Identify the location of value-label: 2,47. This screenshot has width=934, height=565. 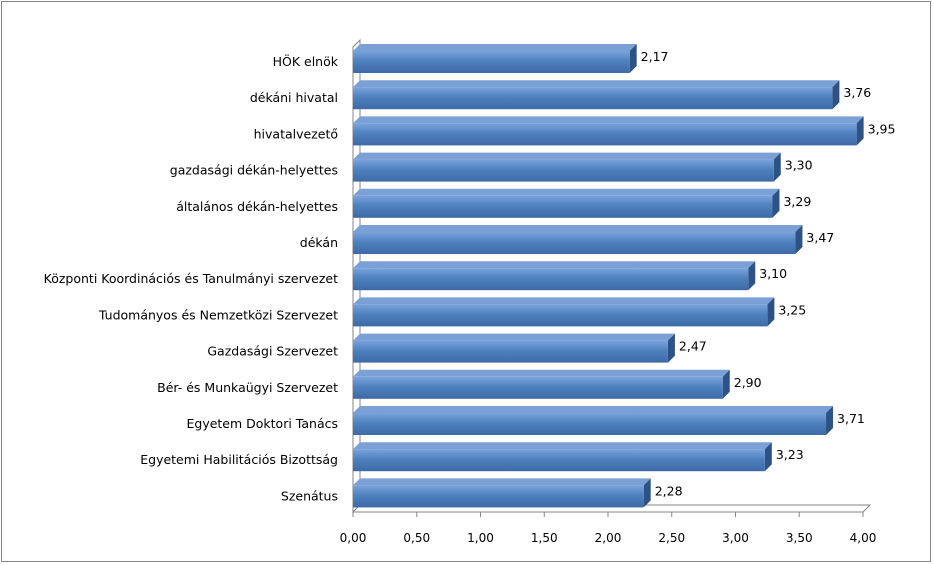
(693, 346).